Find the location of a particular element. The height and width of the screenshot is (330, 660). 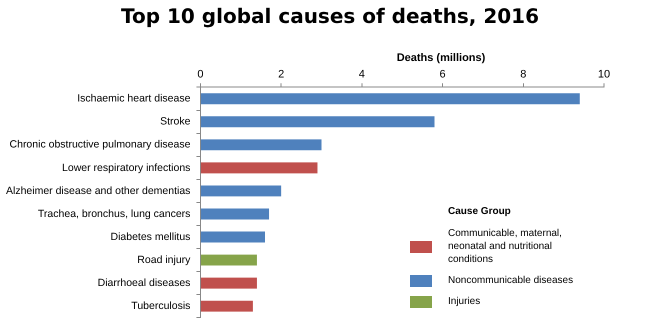

x-axis-title: Deaths (millions) is located at coordinates (441, 58).